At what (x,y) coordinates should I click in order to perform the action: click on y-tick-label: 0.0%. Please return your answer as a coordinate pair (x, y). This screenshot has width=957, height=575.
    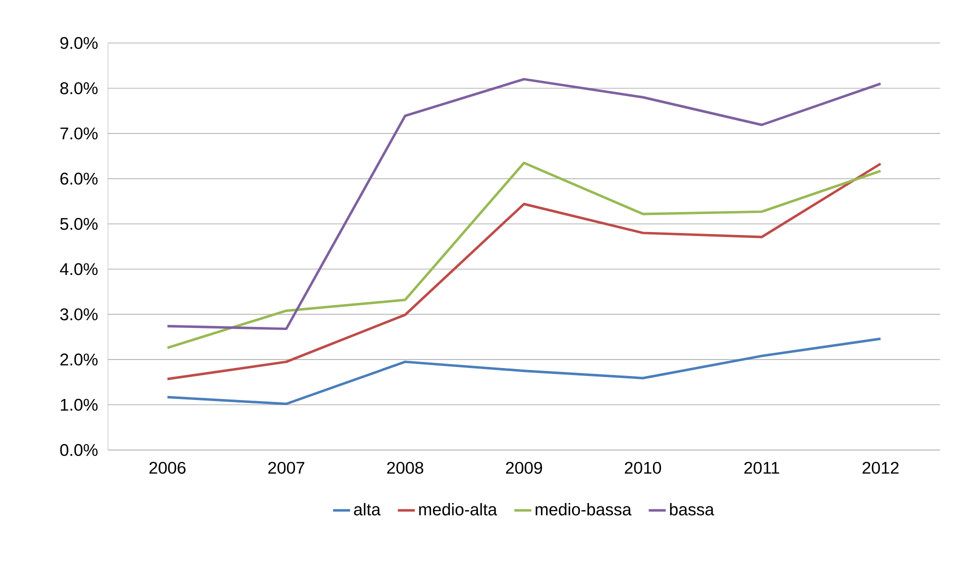
    Looking at the image, I should click on (79, 450).